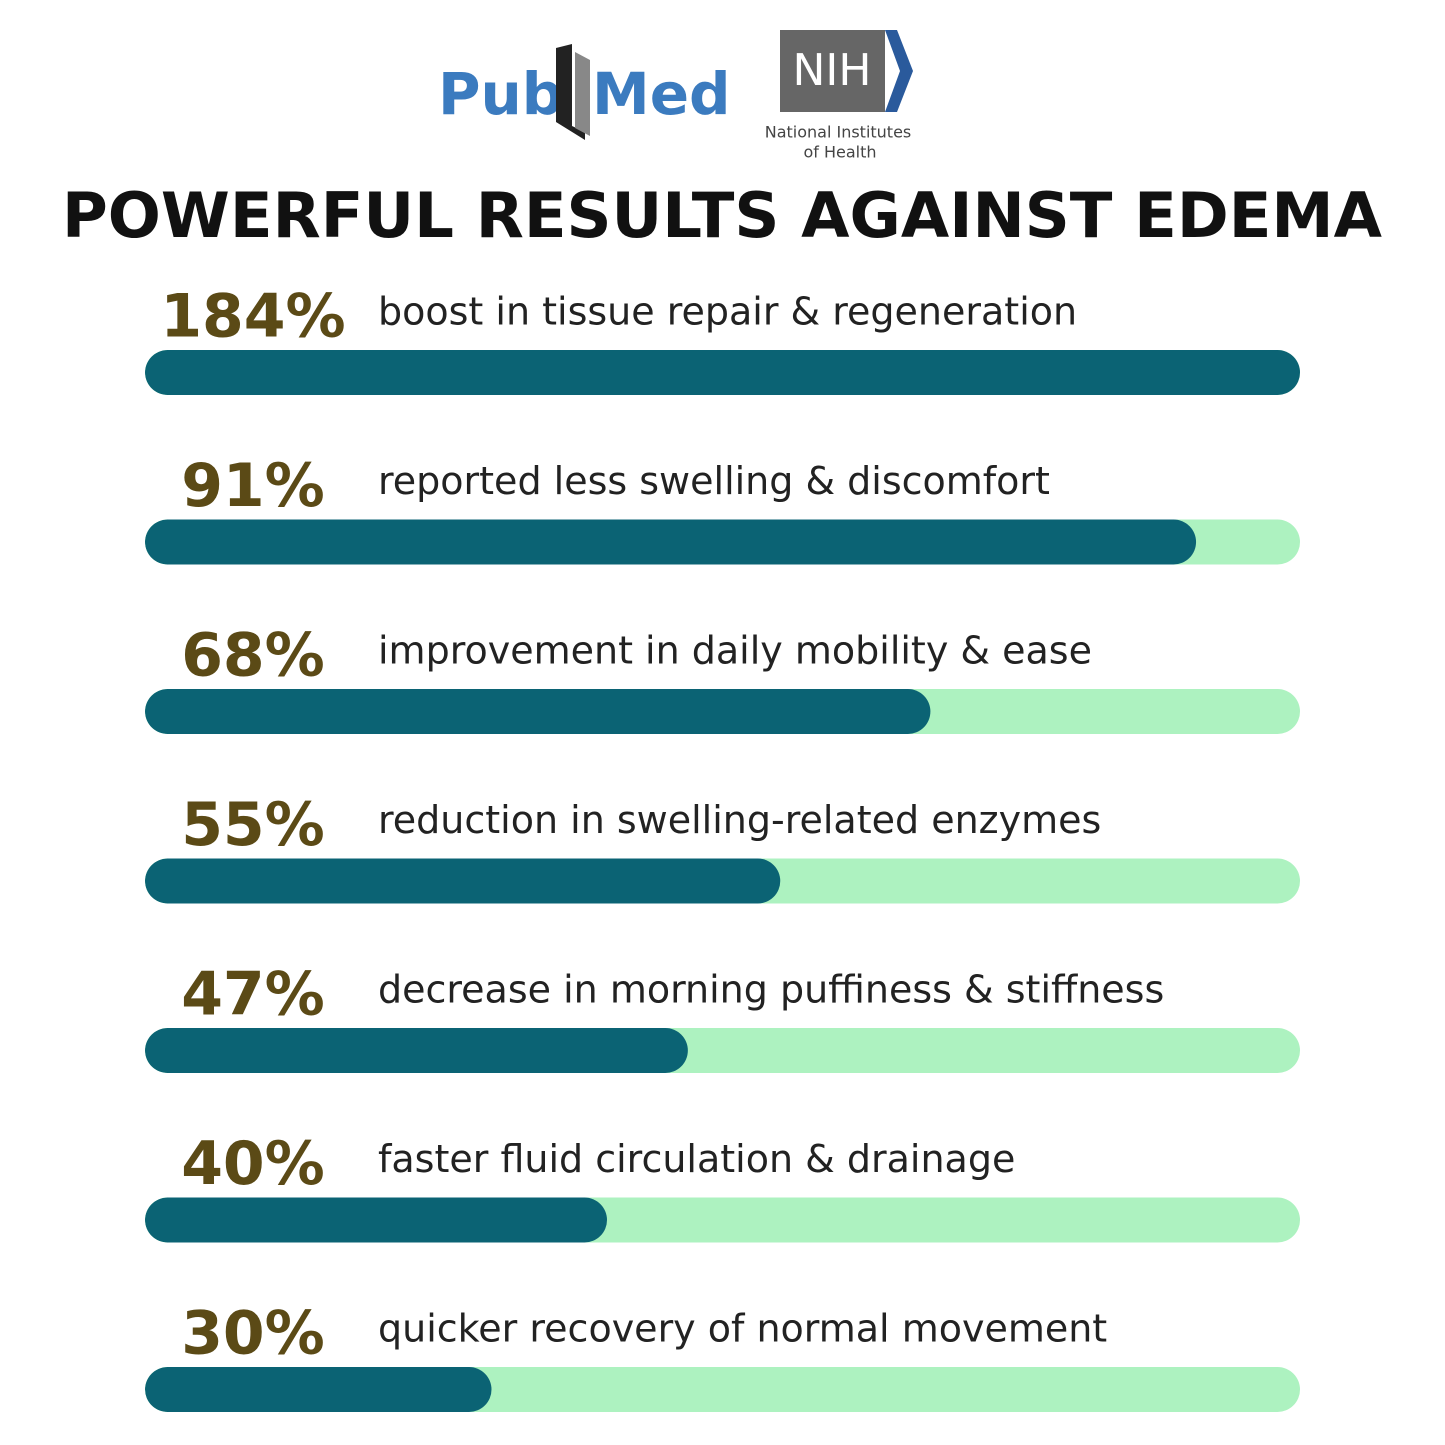 The width and height of the screenshot is (1445, 1445). What do you see at coordinates (253, 995) in the screenshot?
I see `value-label: 47%` at bounding box center [253, 995].